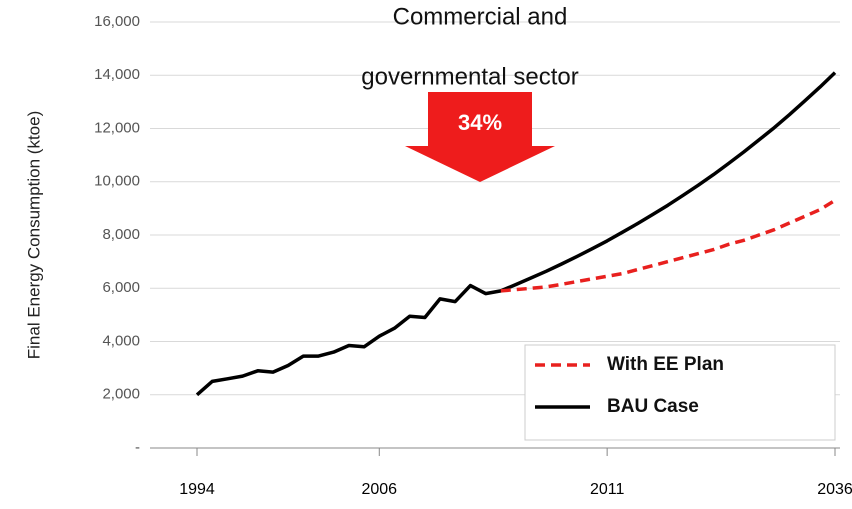 Image resolution: width=852 pixels, height=509 pixels. What do you see at coordinates (117, 127) in the screenshot?
I see `y-tick-label: 12,000` at bounding box center [117, 127].